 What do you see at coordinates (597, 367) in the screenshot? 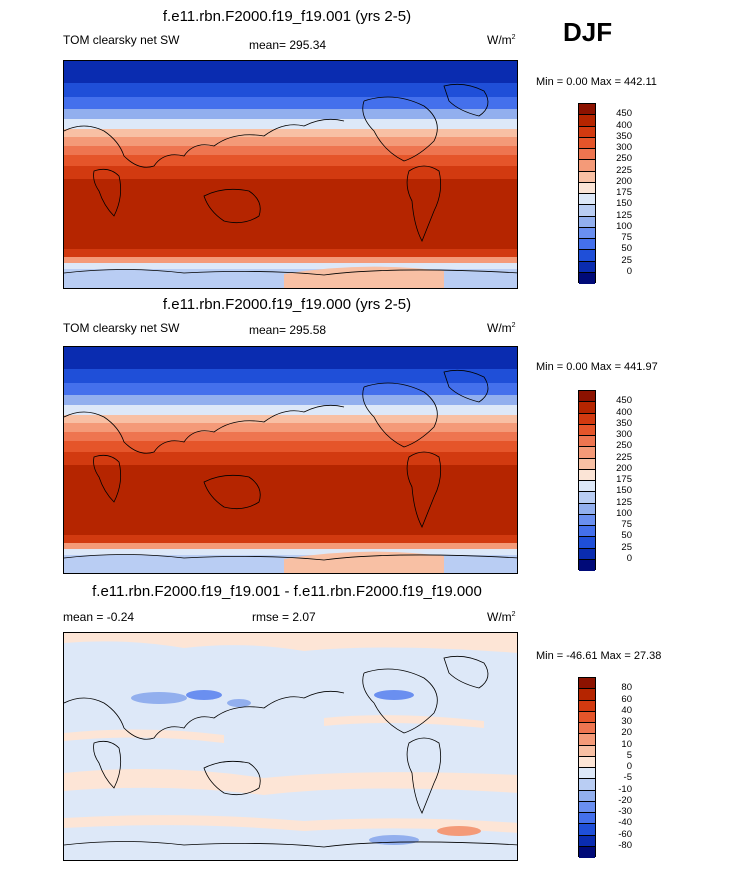
I see `panel-2-minmax: Min = 0.00 Max = 441.97` at bounding box center [597, 367].